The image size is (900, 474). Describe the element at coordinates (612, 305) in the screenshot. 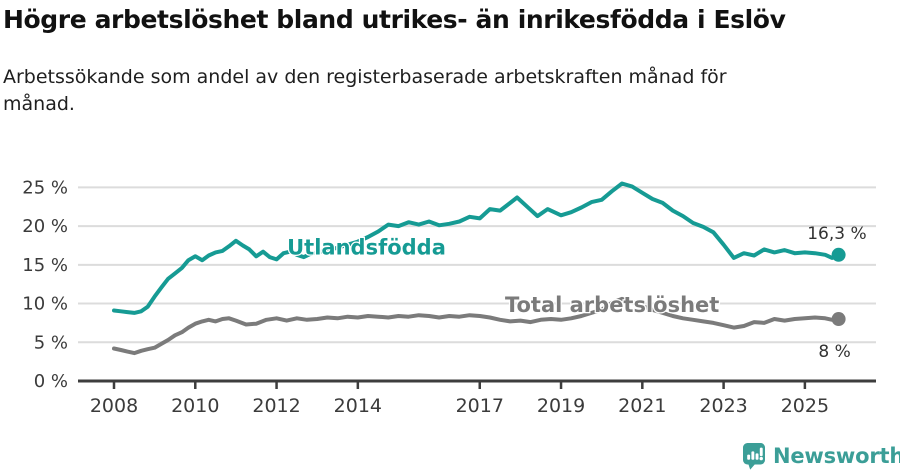

I see `series-label-total-arbetsloshet: Total arbetslöshet` at that location.